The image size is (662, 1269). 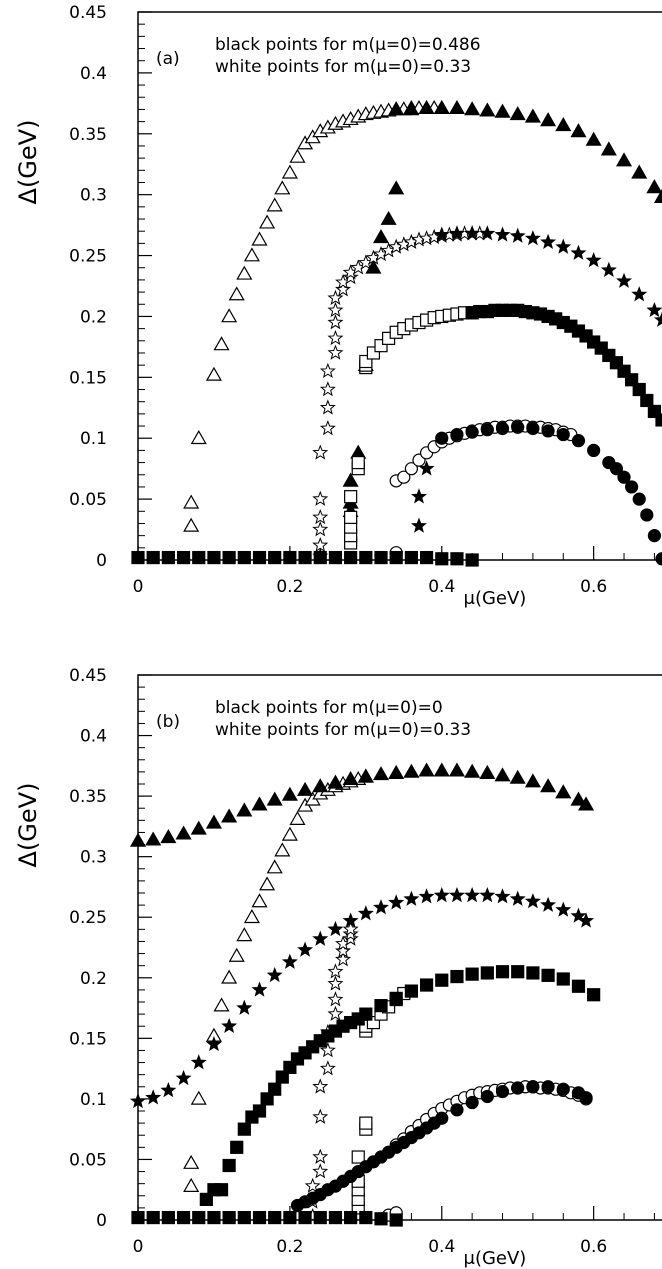 What do you see at coordinates (88, 1160) in the screenshot?
I see `y-tick-label: 0.05` at bounding box center [88, 1160].